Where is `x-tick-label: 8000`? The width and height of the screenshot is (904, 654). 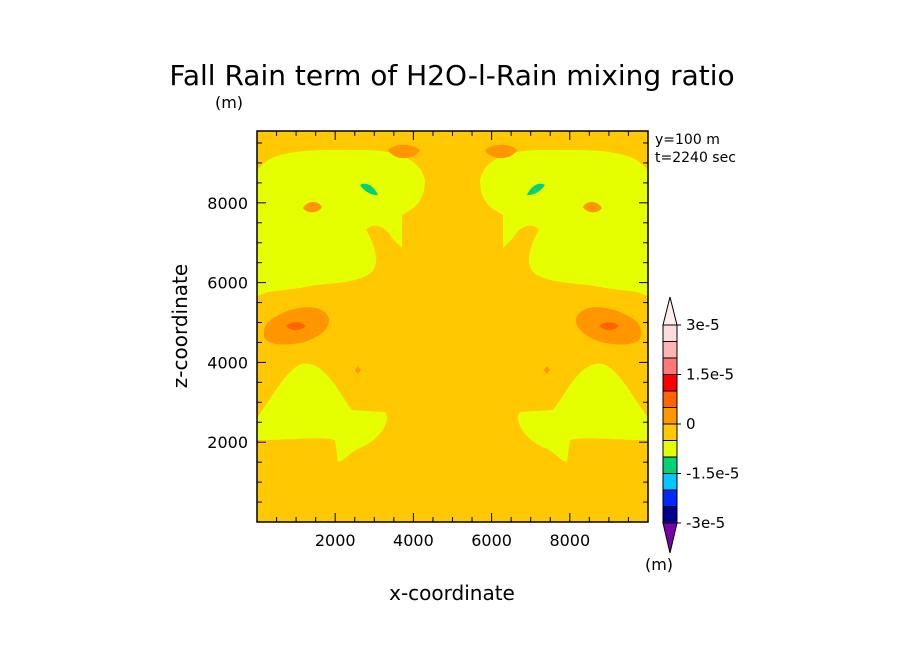 x-tick-label: 8000 is located at coordinates (569, 540).